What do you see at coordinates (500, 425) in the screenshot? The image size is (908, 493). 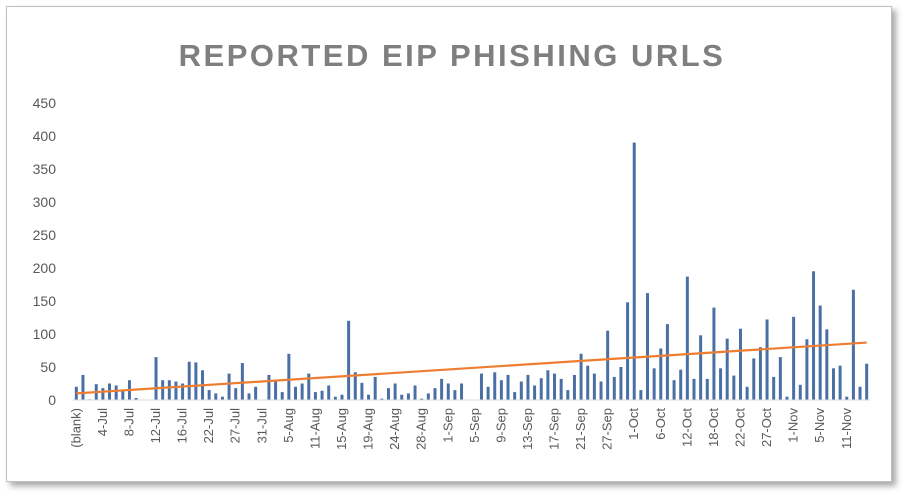 I see `x-tick-label: 9-Sep` at bounding box center [500, 425].